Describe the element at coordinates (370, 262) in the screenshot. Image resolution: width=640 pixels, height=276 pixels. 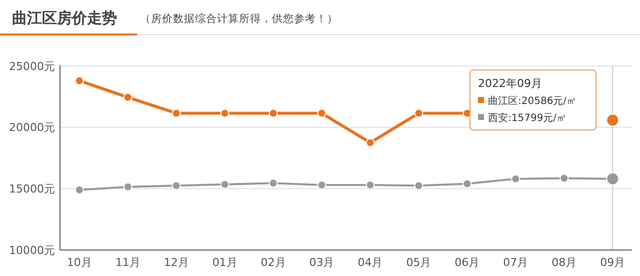
I see `x-tick-label: 04月` at that location.